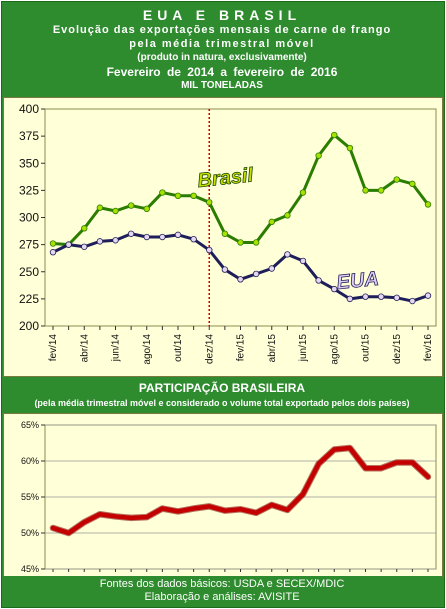  I want to click on y-tick-label: 45%, so click(30, 569).